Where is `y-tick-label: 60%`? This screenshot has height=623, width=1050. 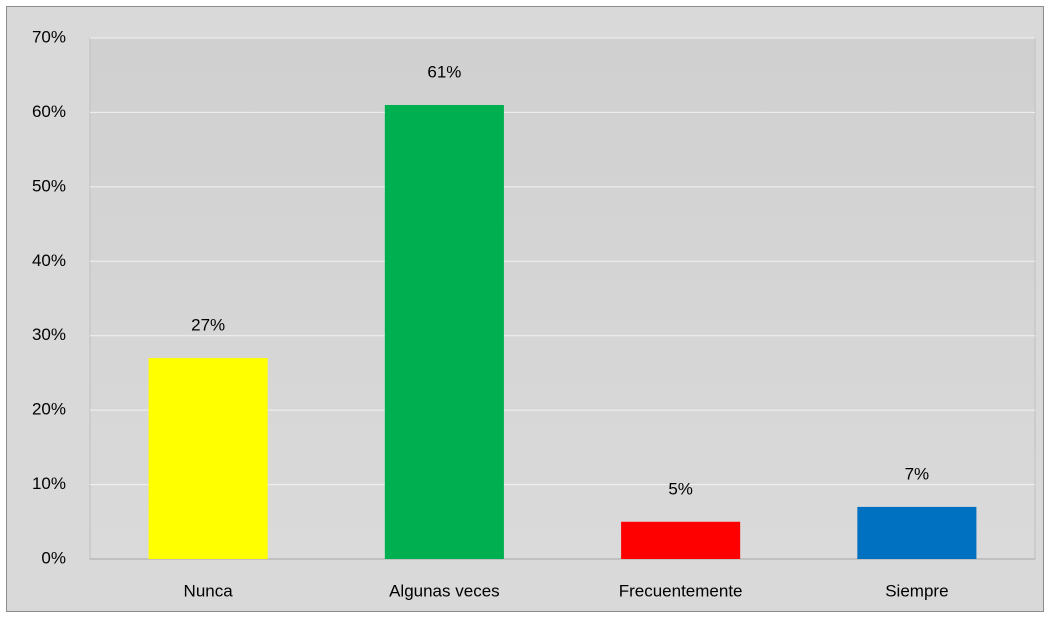 y-tick-label: 60% is located at coordinates (49, 111).